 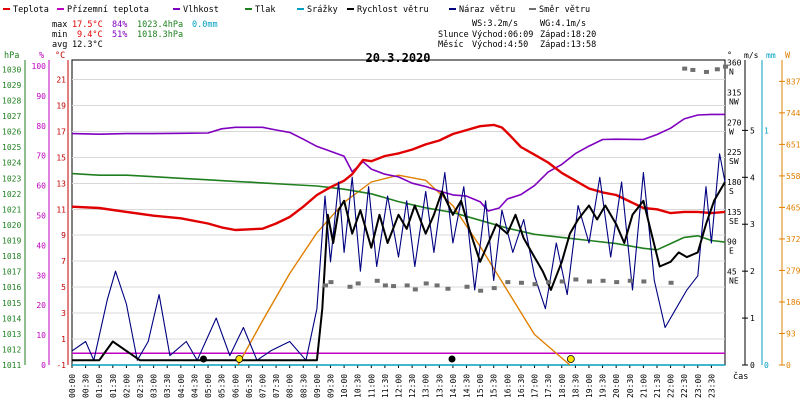 I want to click on tick-label-x: 20:30, so click(x=630, y=386).